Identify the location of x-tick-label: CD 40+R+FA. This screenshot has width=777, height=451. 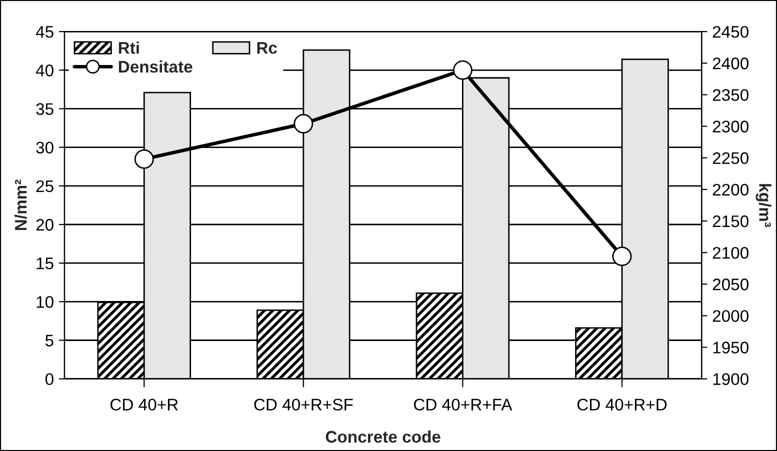
(463, 404).